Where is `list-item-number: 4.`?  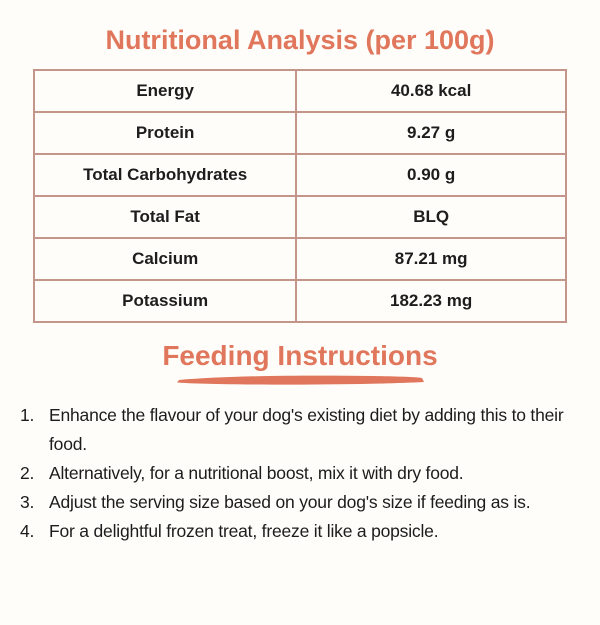 list-item-number: 4. is located at coordinates (27, 531).